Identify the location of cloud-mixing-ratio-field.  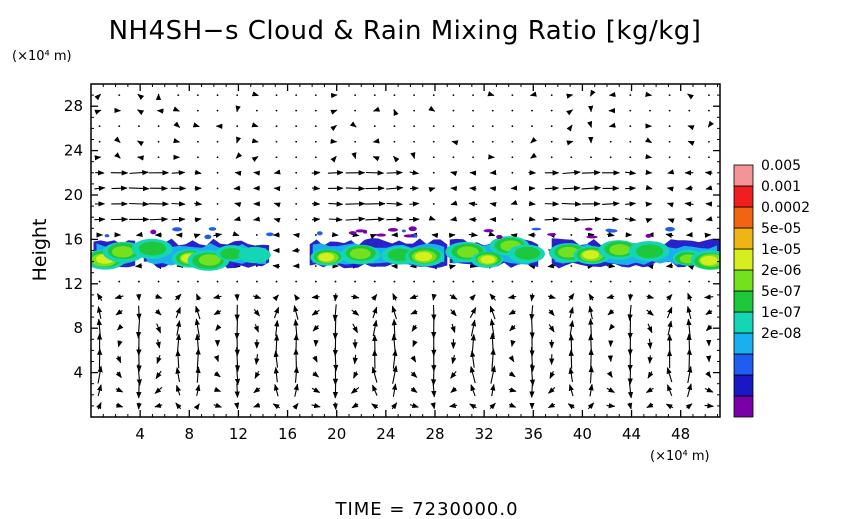
(405, 248).